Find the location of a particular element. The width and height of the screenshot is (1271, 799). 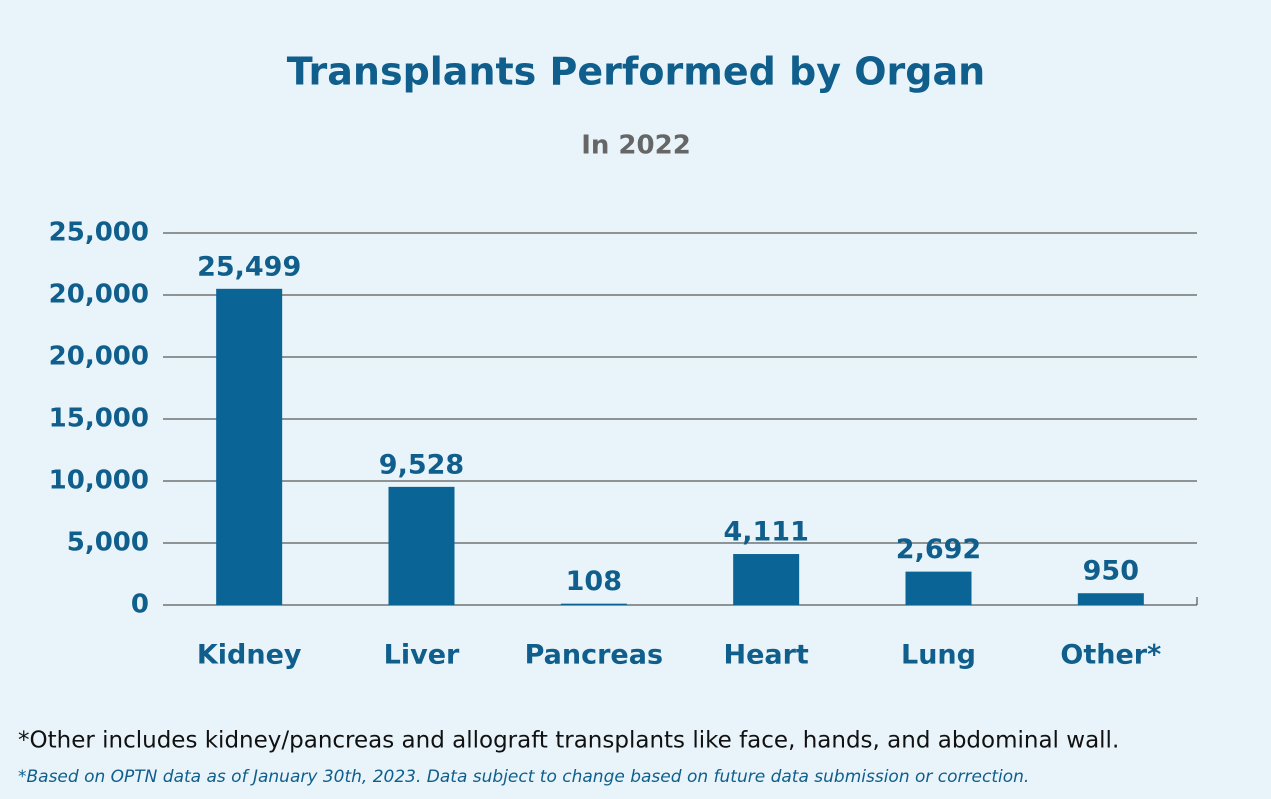

chart-subtitle: In 2022 is located at coordinates (636, 146).